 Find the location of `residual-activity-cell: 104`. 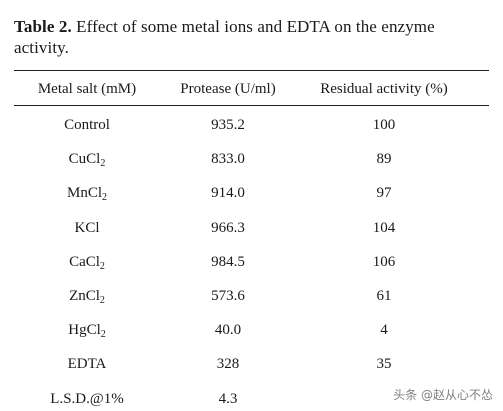

residual-activity-cell: 104 is located at coordinates (384, 228).